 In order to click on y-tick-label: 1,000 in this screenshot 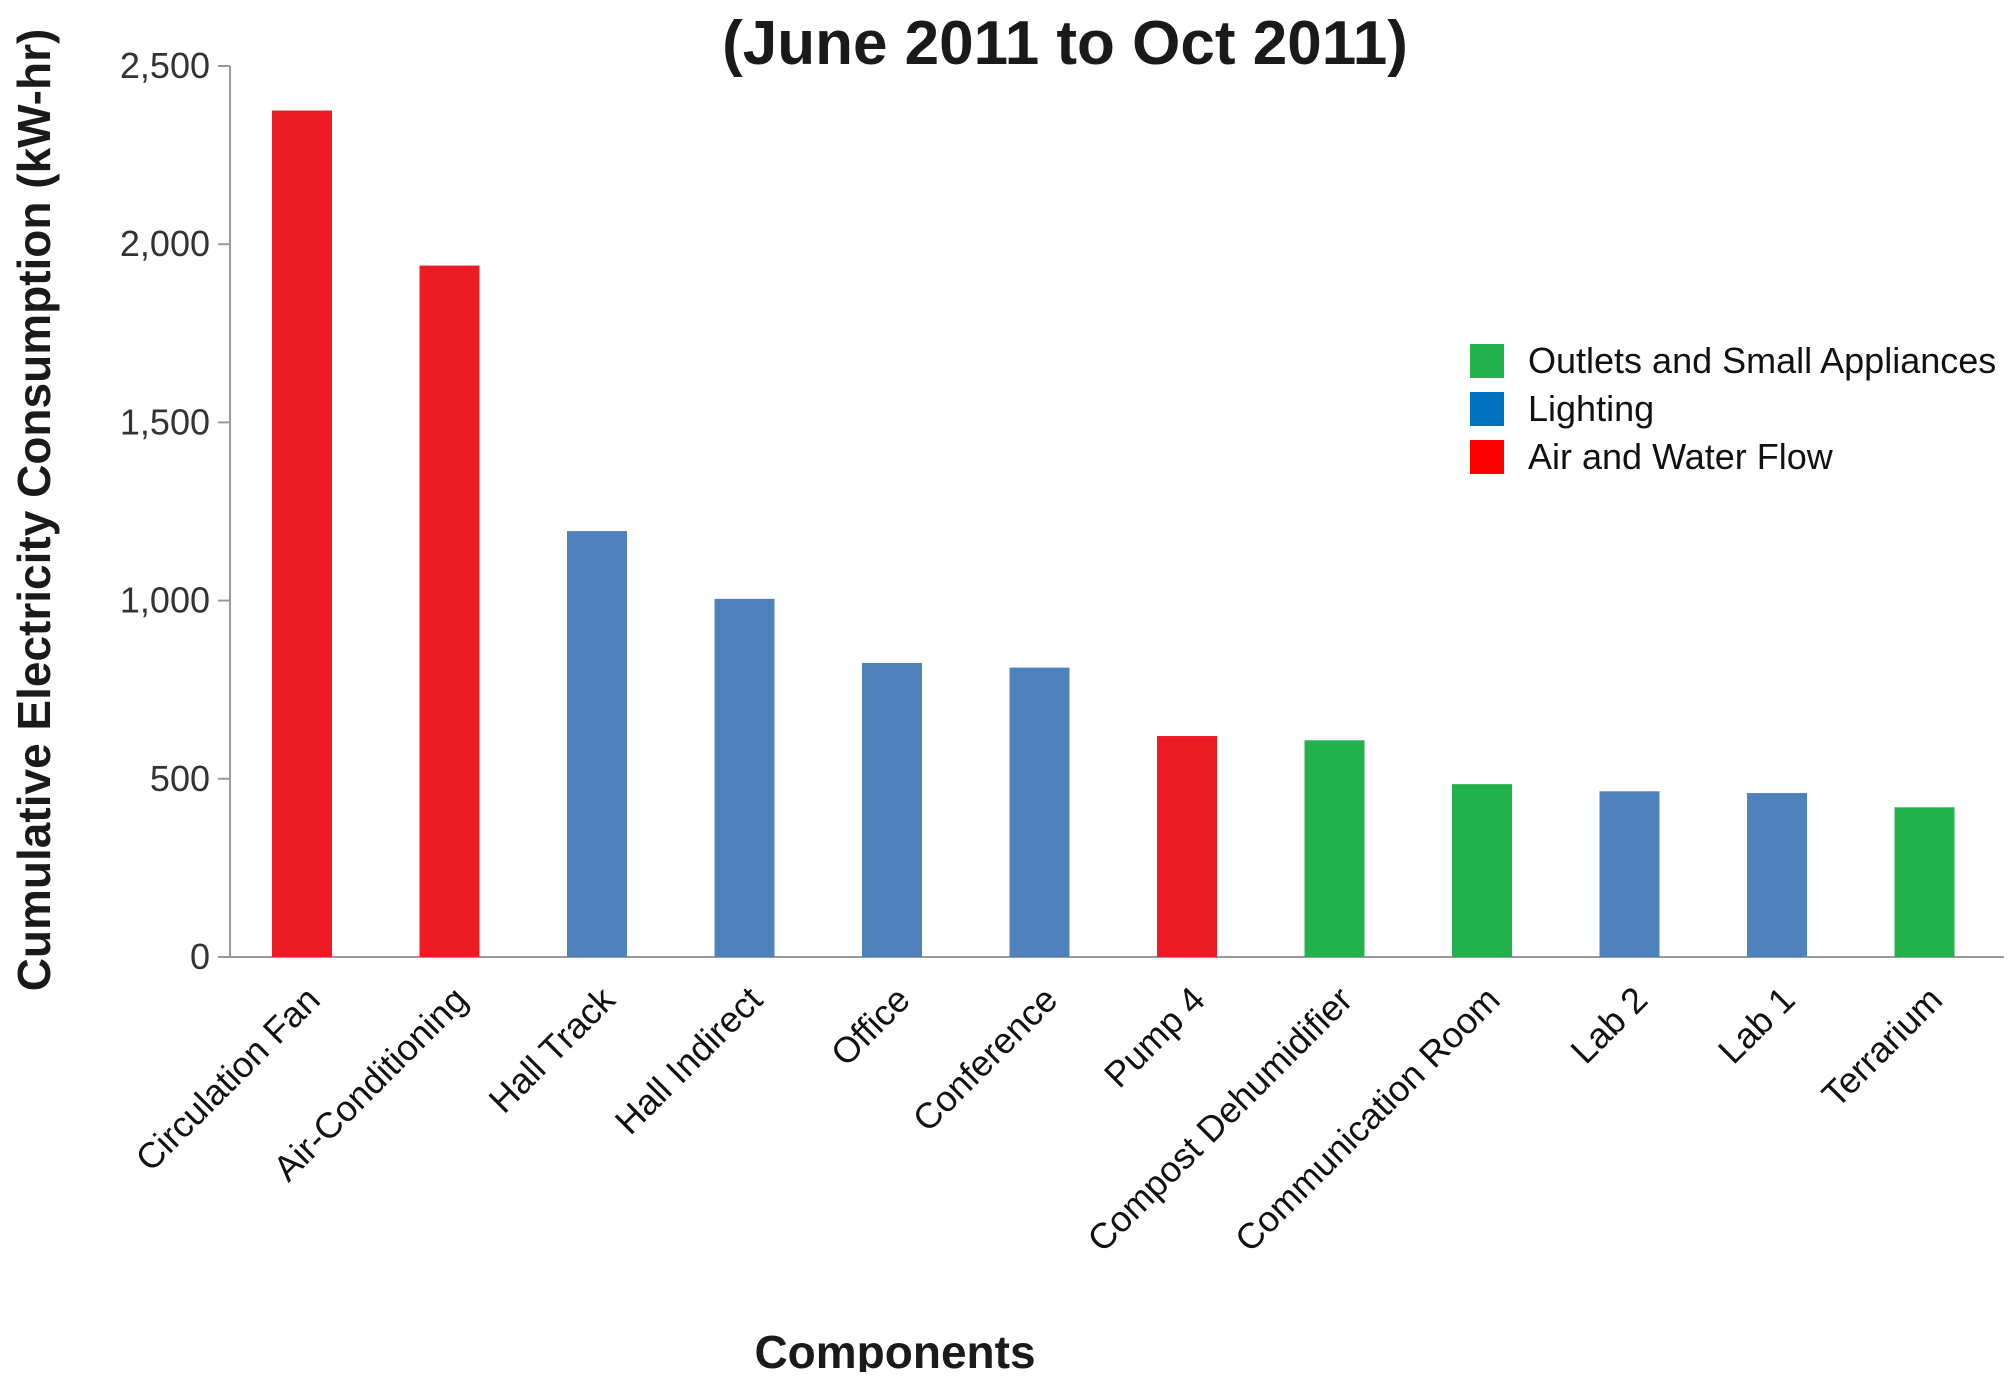, I will do `click(165, 600)`.